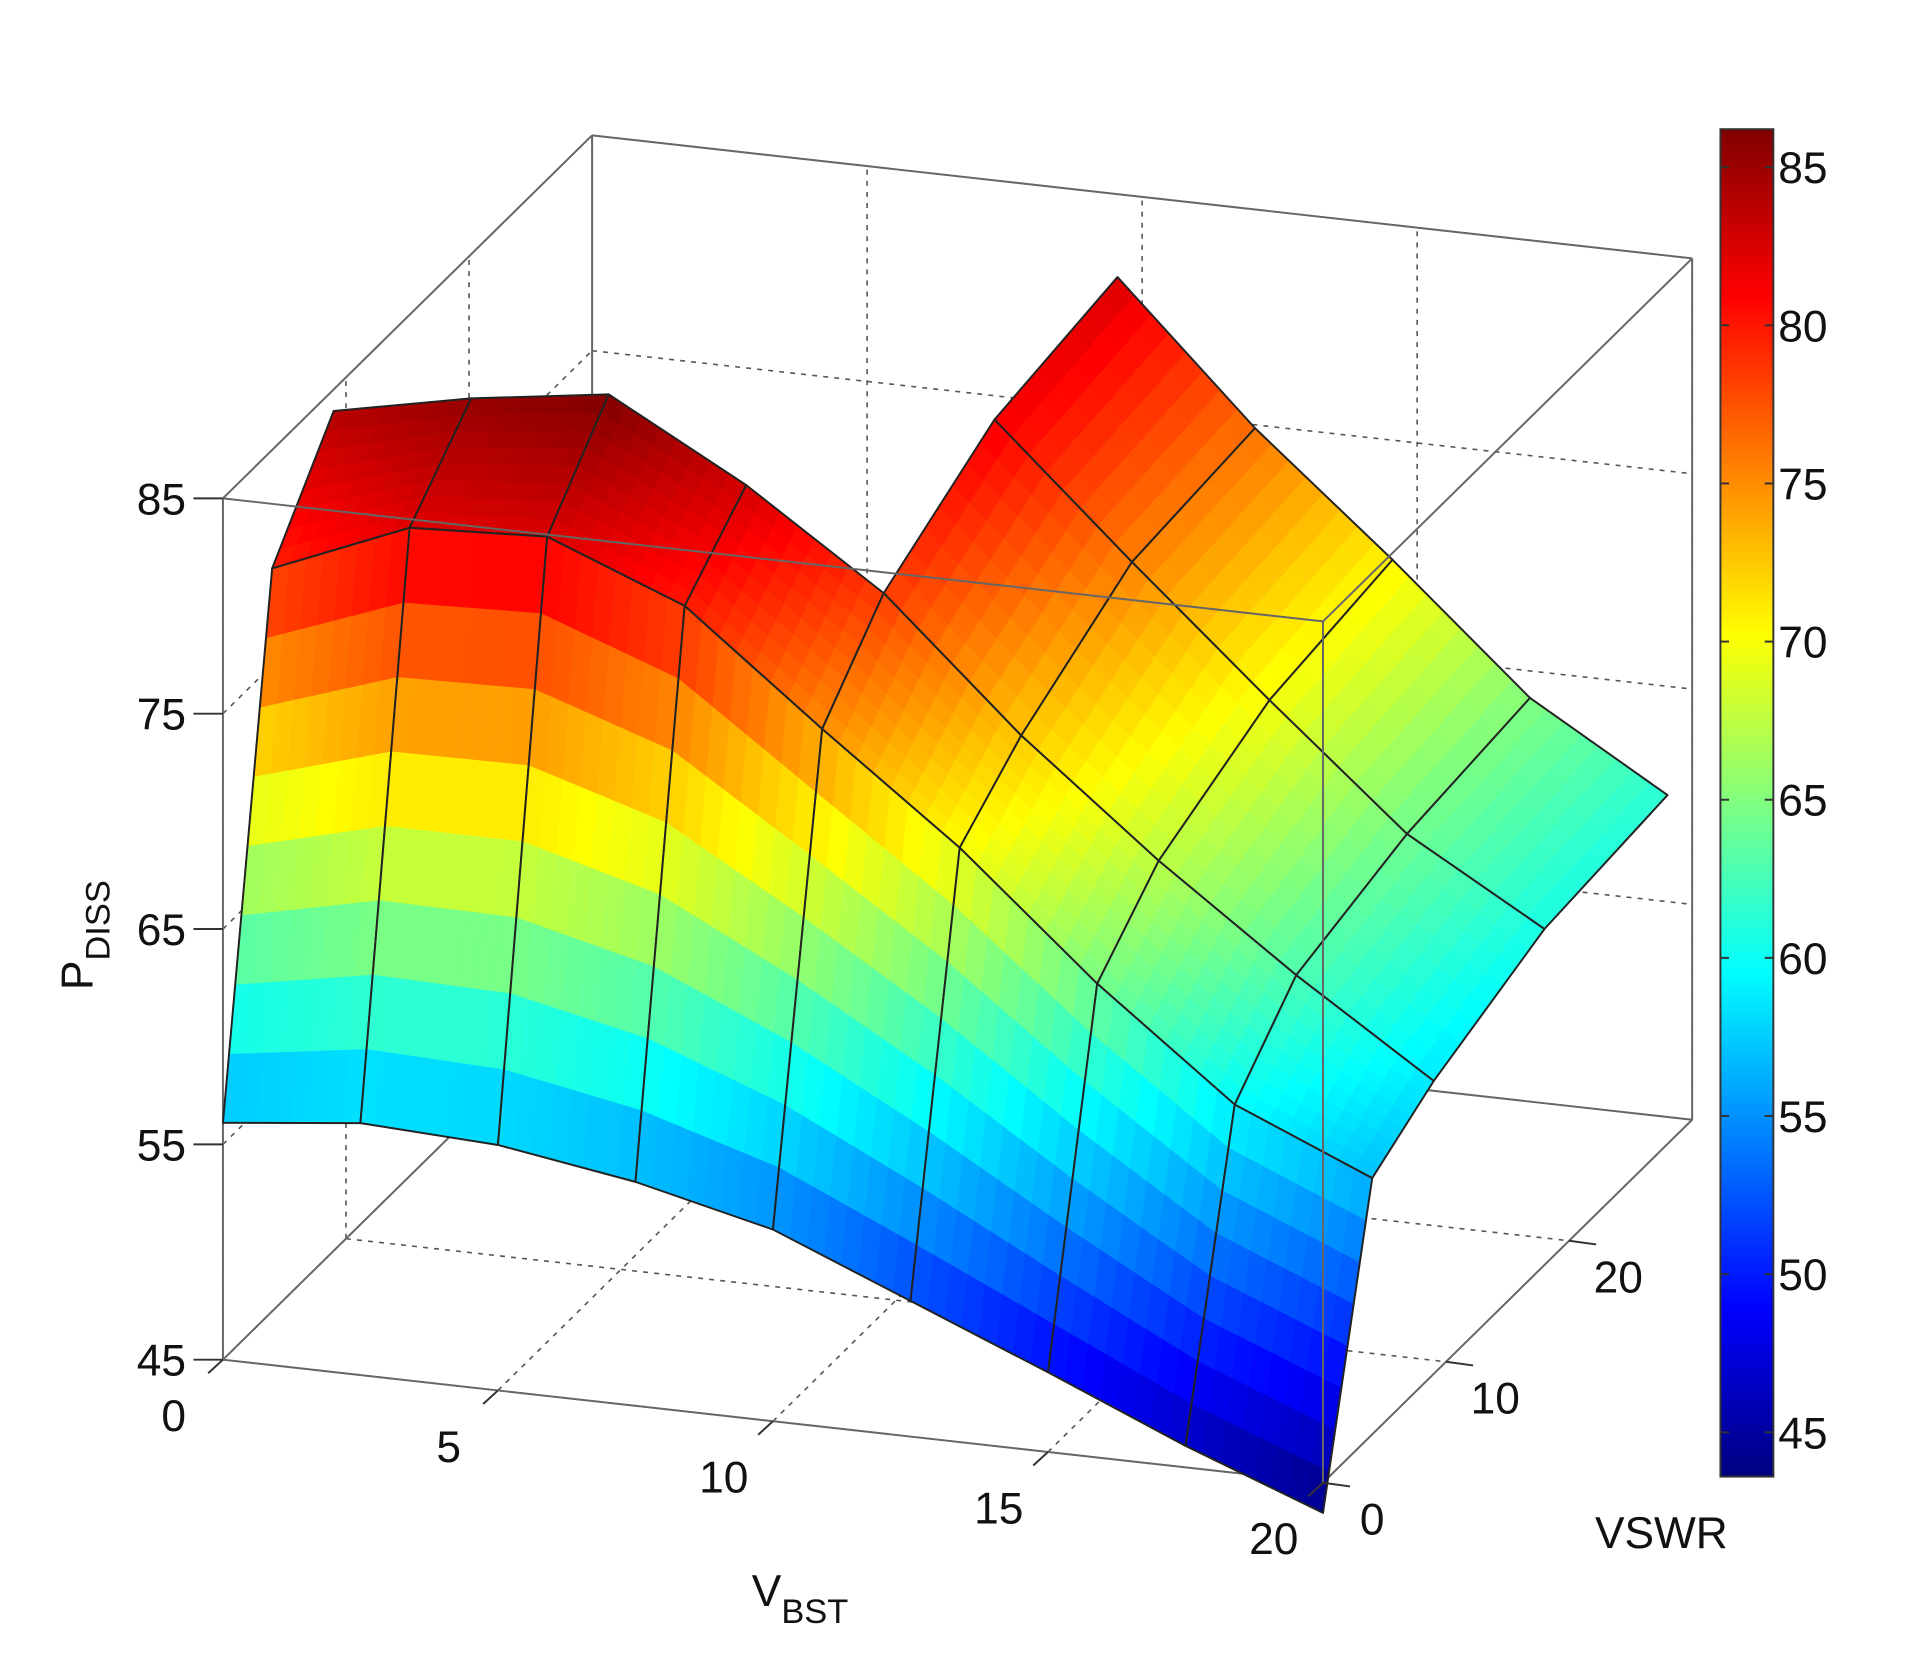  I want to click on y-tick-label: 0, so click(1372, 1519).